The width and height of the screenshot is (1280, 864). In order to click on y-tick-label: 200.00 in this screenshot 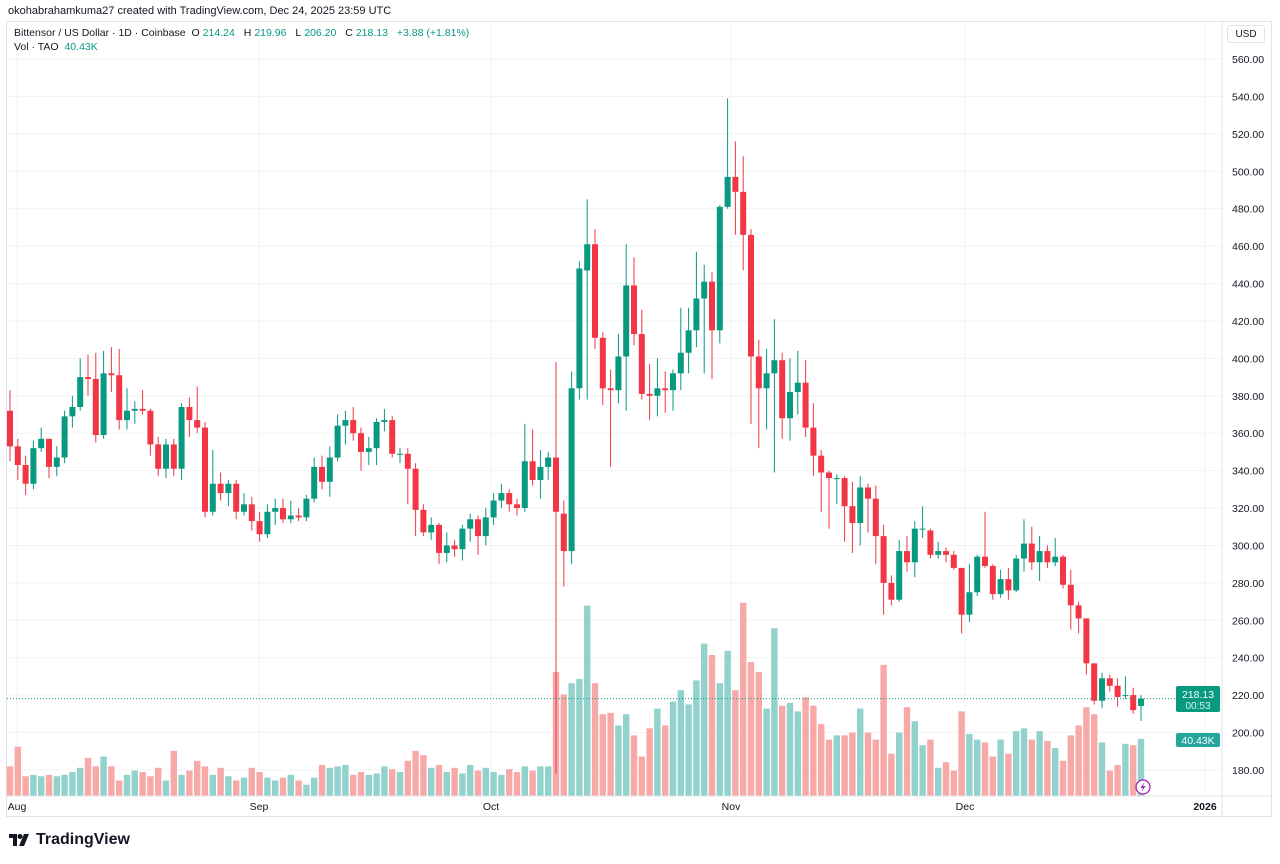, I will do `click(1248, 734)`.